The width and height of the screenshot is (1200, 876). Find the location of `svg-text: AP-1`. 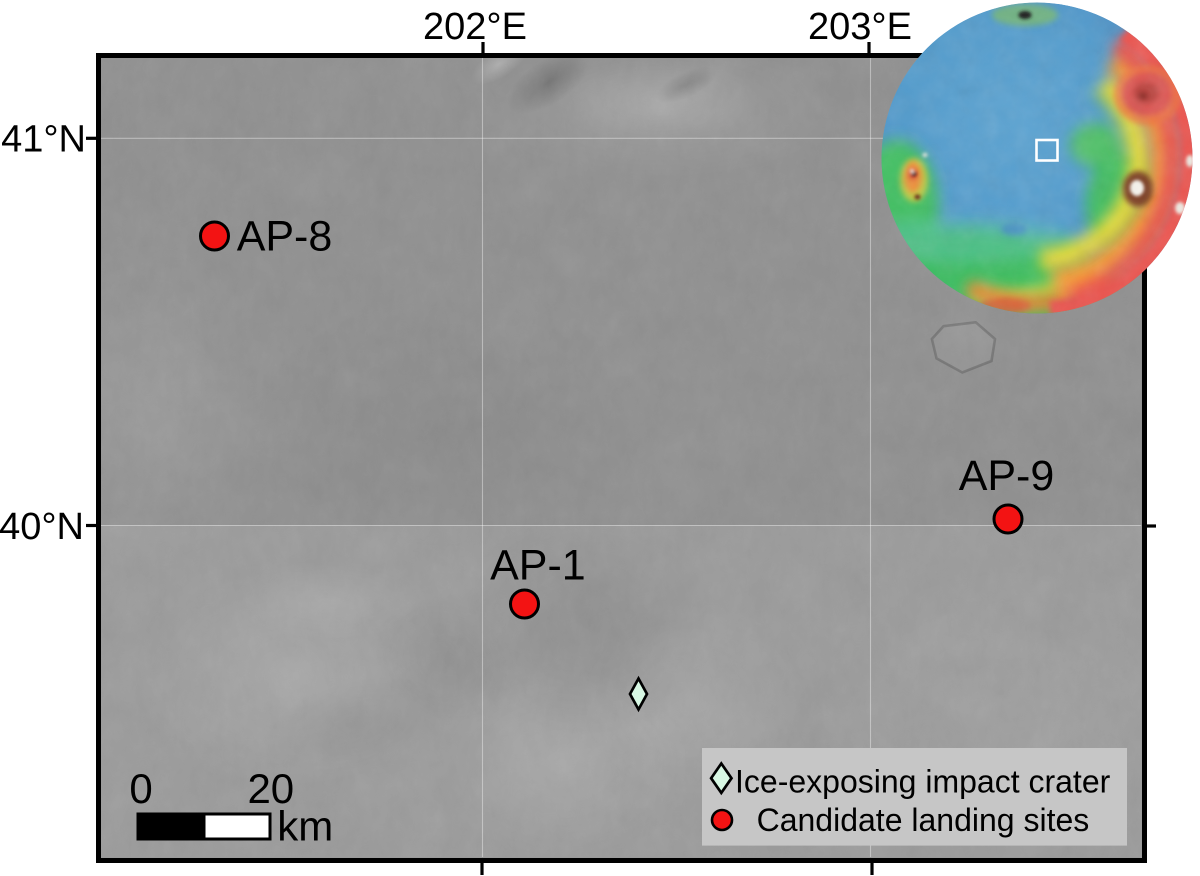

svg-text: AP-1 is located at coordinates (538, 566).